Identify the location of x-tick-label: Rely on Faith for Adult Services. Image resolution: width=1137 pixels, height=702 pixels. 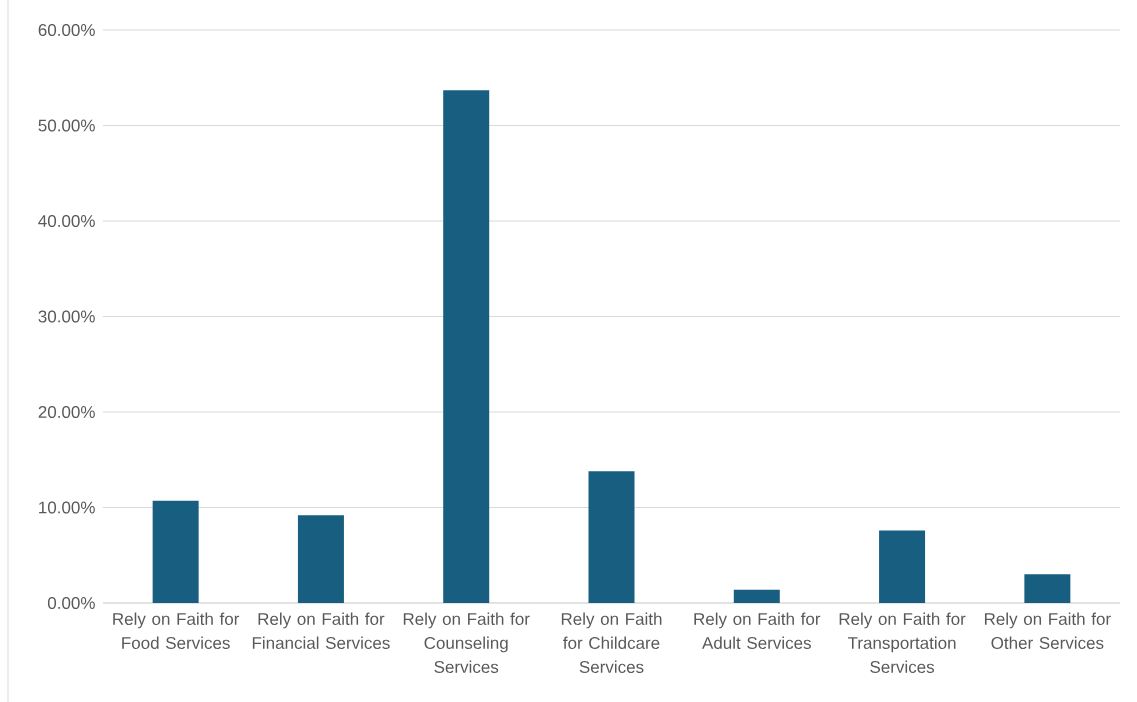
(757, 631).